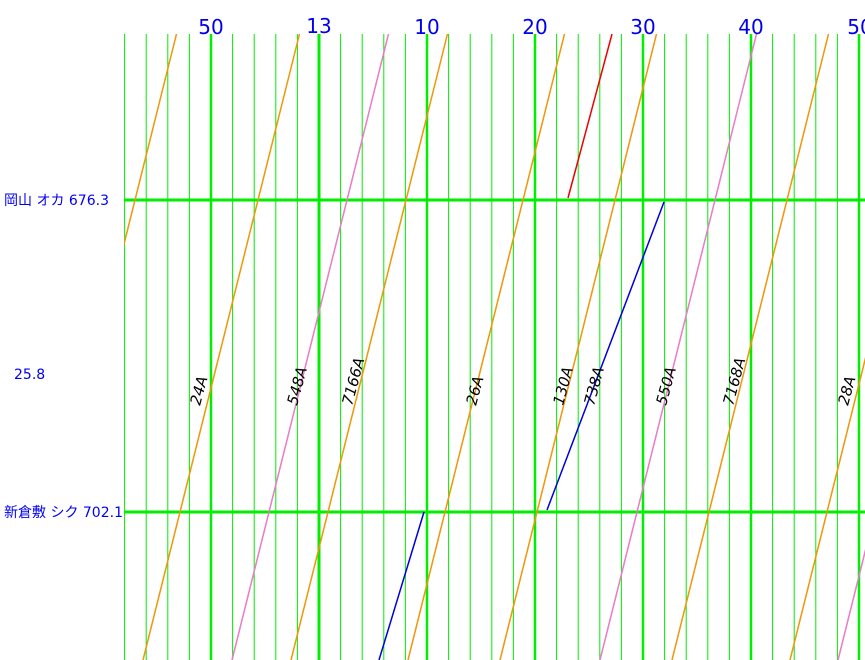 The width and height of the screenshot is (865, 660). Describe the element at coordinates (665, 386) in the screenshot. I see `train-label: 550A` at that location.